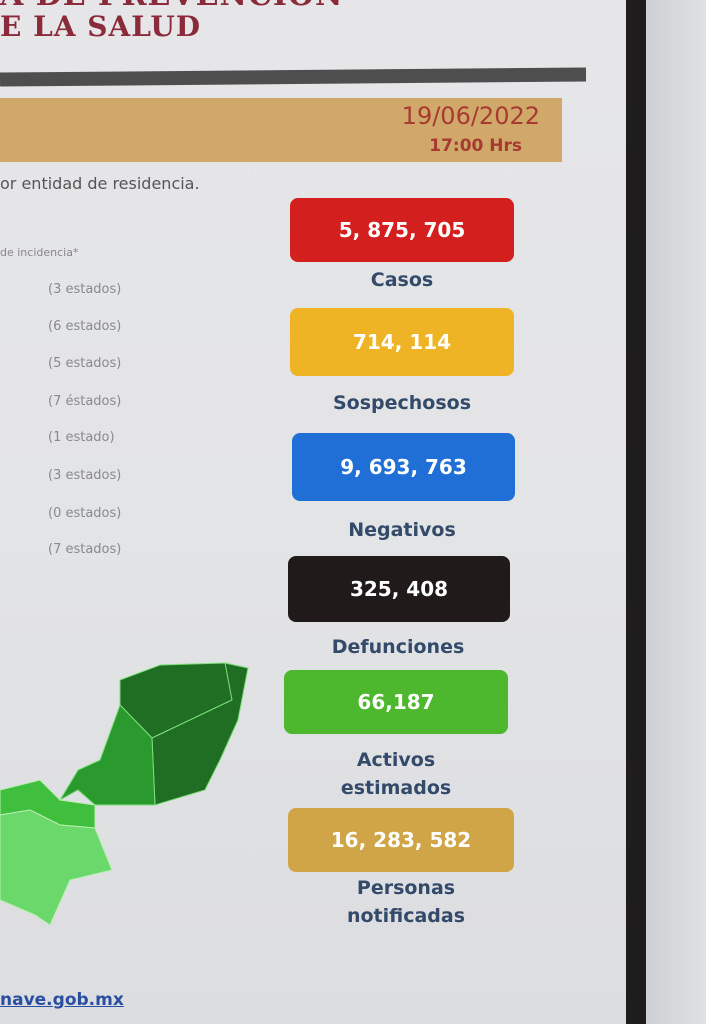 The width and height of the screenshot is (706, 1024). I want to click on legend-item: (6 estados), so click(85, 326).